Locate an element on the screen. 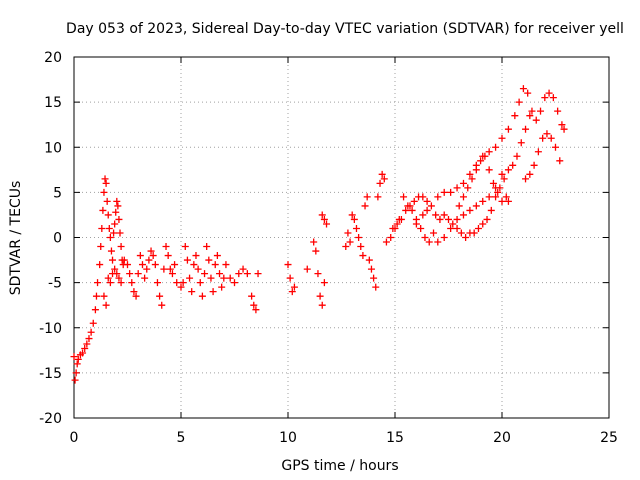 Image resolution: width=640 pixels, height=480 pixels. x-tick-label: 25 is located at coordinates (609, 438).